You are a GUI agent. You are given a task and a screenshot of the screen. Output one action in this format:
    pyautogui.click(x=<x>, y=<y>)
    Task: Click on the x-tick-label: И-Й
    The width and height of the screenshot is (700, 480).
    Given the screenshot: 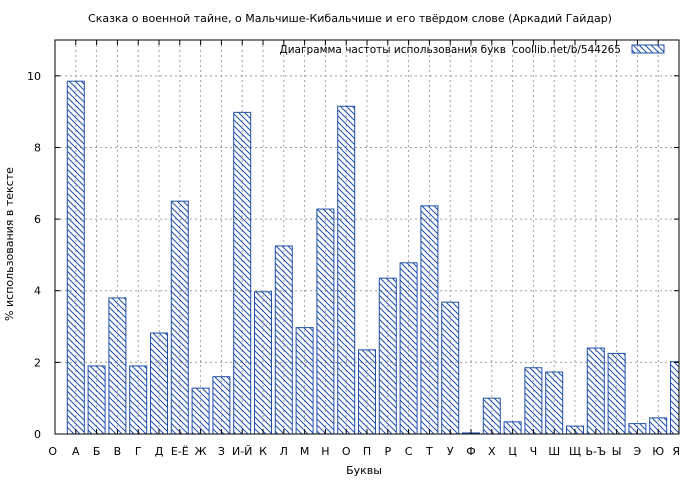 What is the action you would take?
    pyautogui.click(x=242, y=451)
    